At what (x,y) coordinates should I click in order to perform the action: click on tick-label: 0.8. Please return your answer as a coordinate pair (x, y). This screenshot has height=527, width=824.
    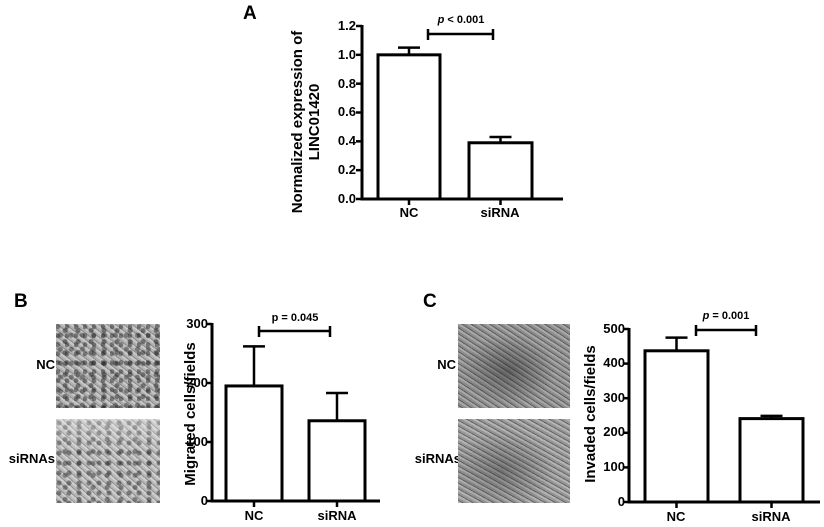
    Looking at the image, I should click on (346, 83).